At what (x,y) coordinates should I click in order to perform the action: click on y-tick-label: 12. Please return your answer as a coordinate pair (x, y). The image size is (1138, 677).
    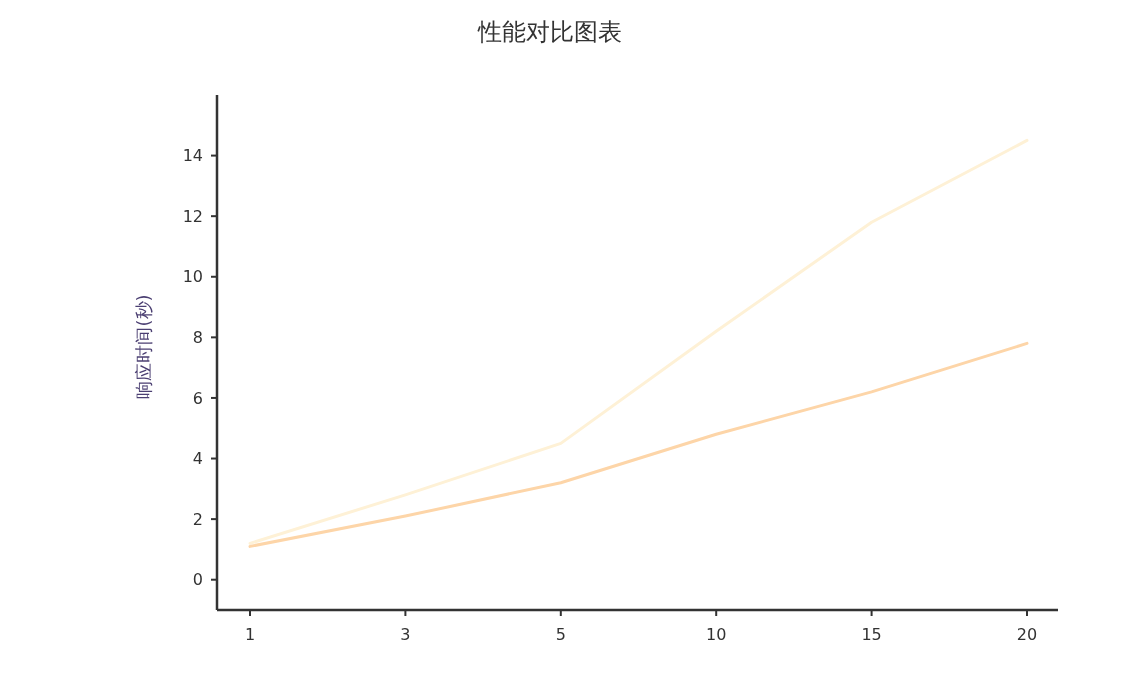
    Looking at the image, I should click on (192, 216).